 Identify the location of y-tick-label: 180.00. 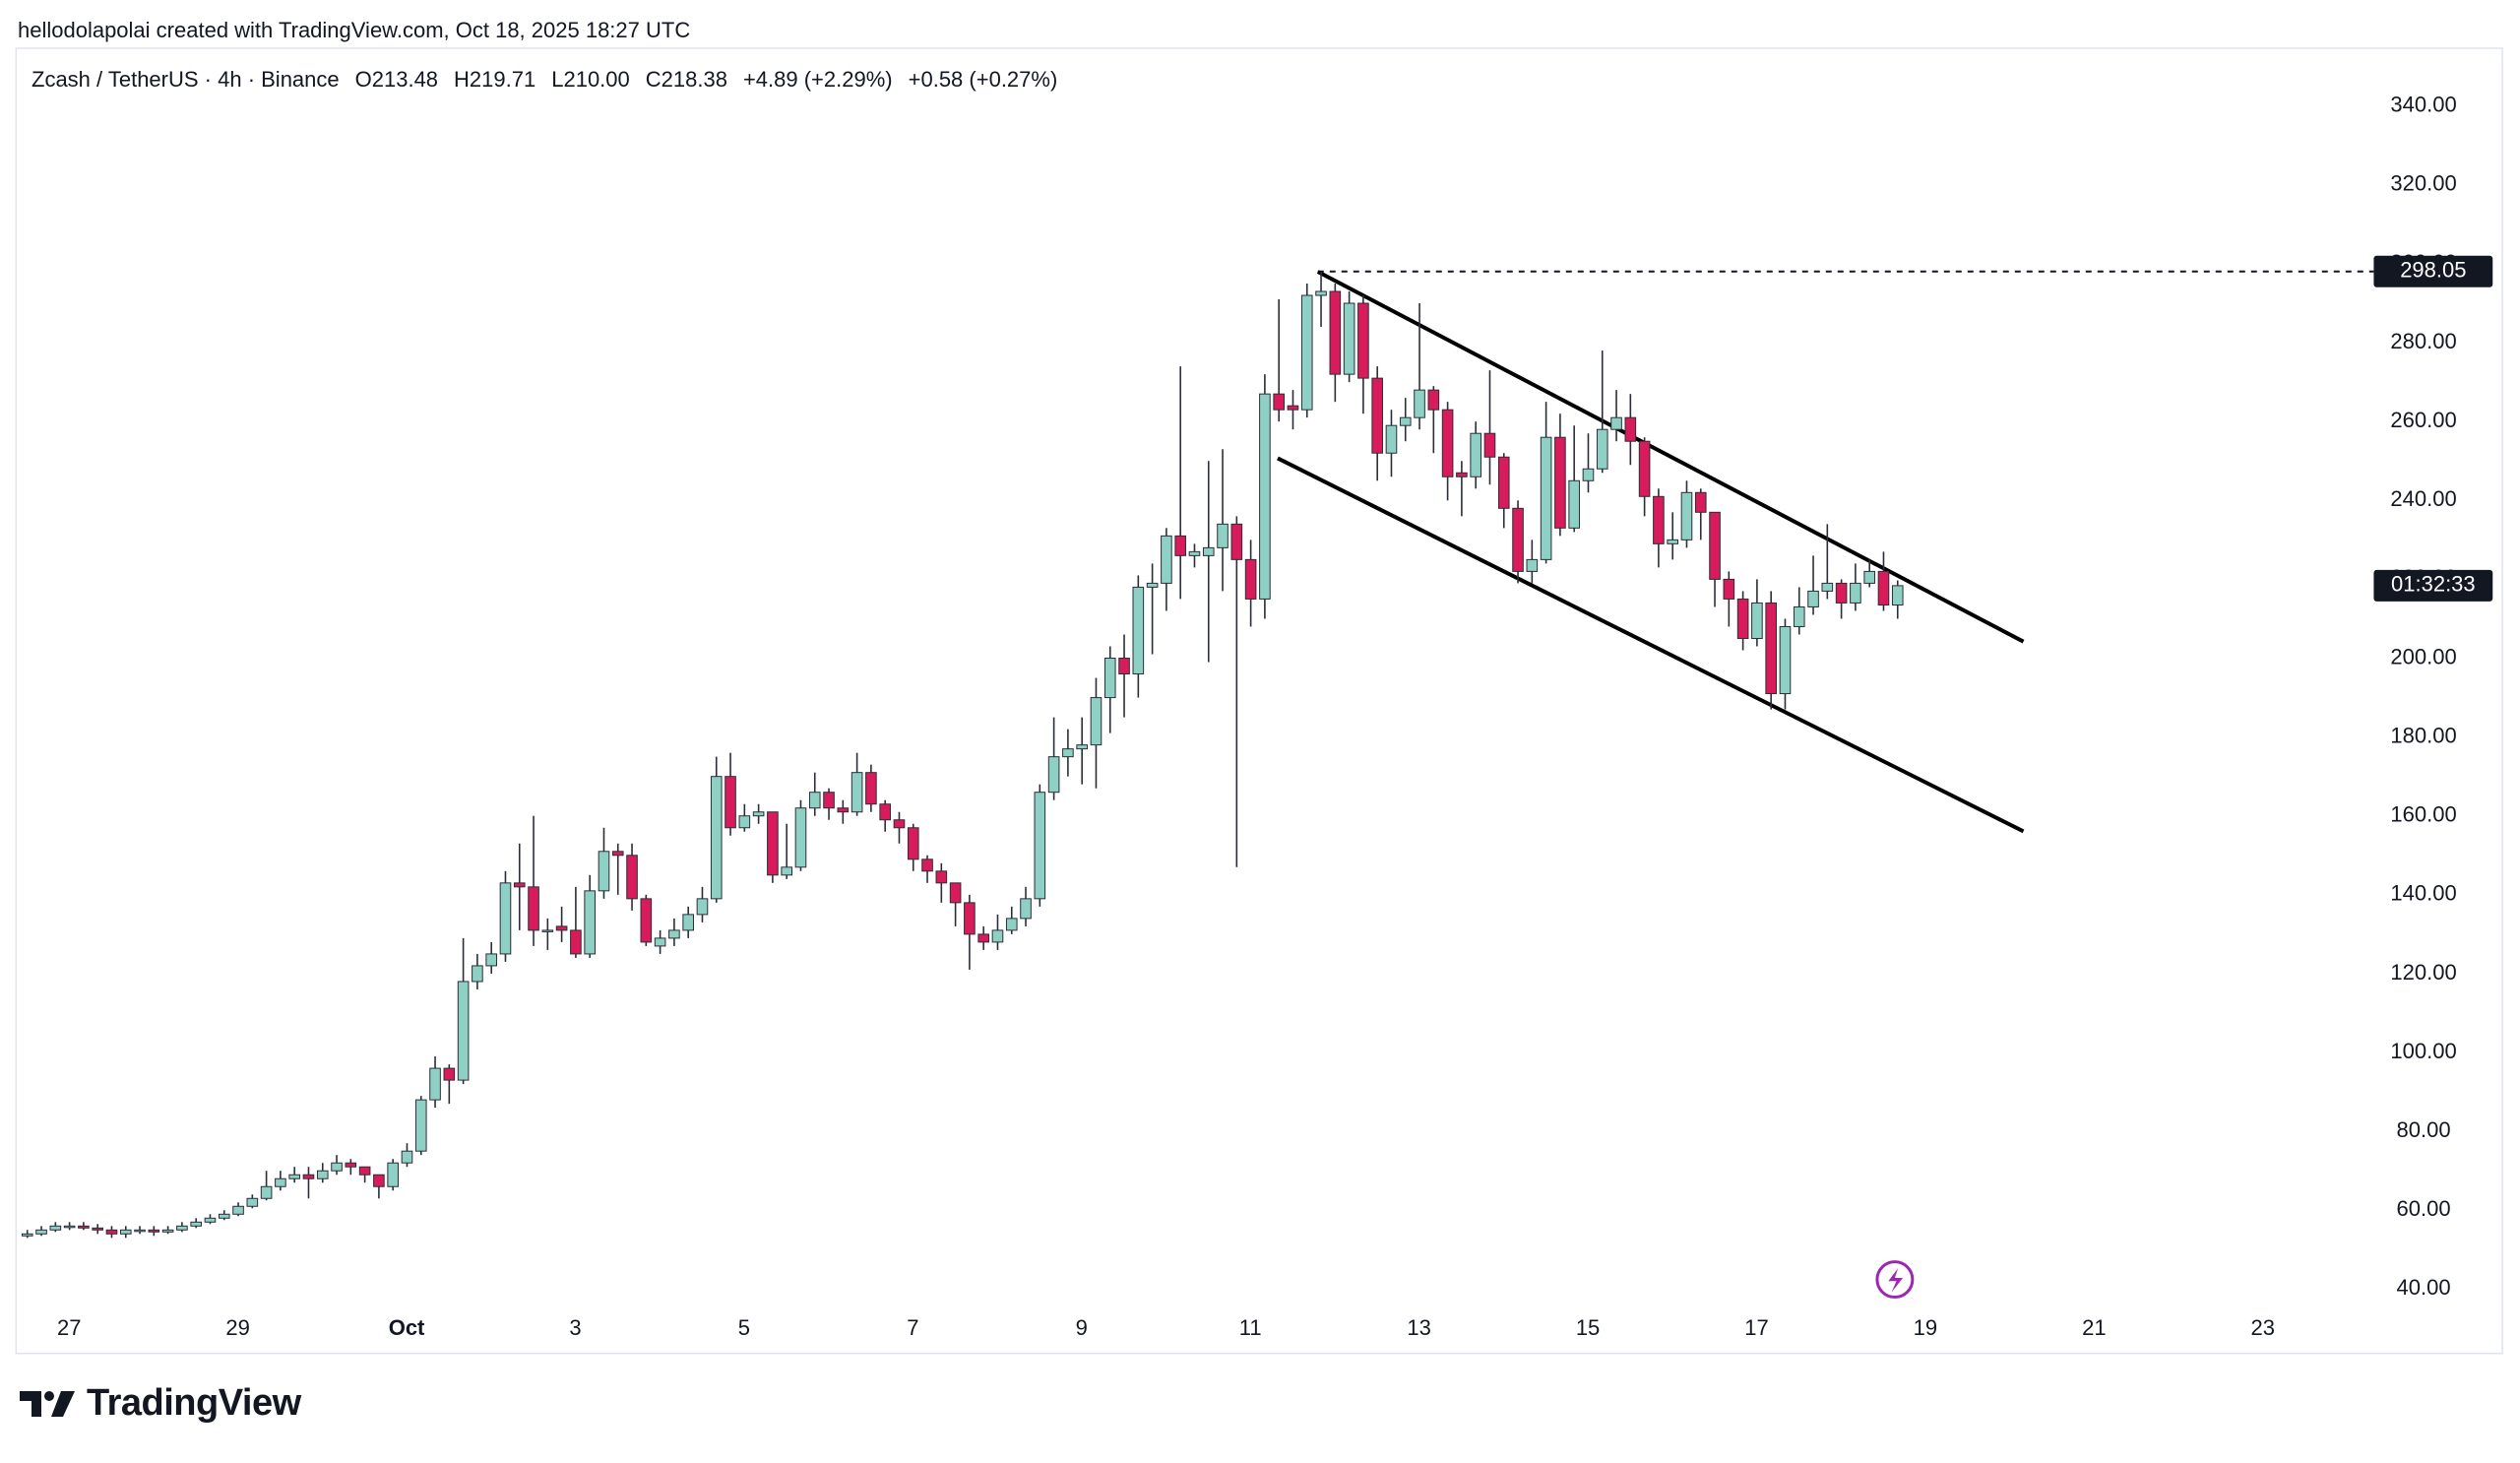
(2423, 735).